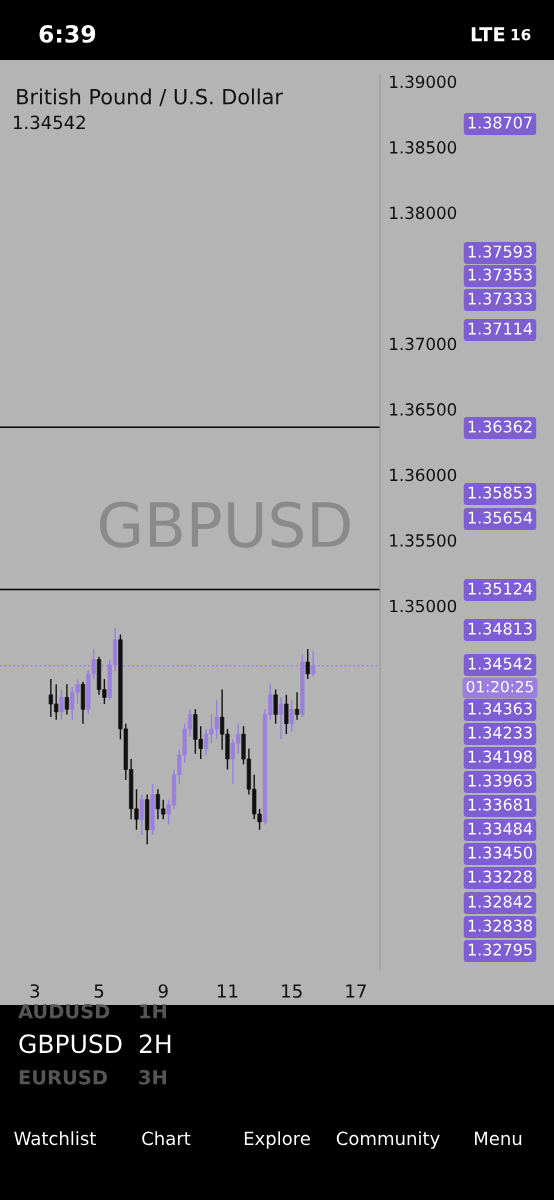 The width and height of the screenshot is (554, 1200). I want to click on text: 1H, so click(153, 1011).